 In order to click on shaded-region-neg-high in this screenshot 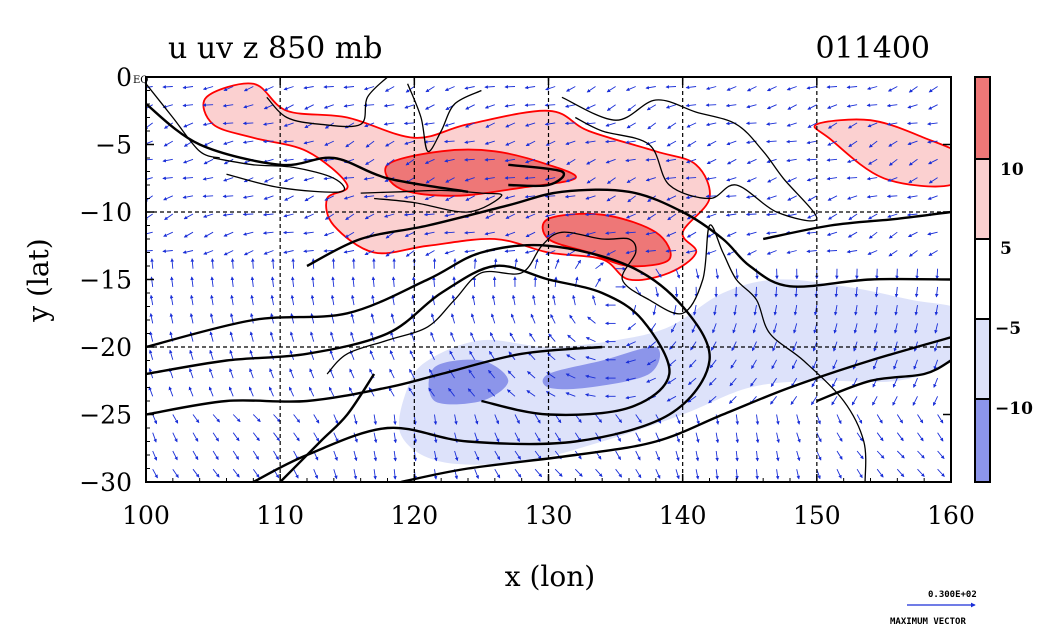, I will do `click(601, 368)`.